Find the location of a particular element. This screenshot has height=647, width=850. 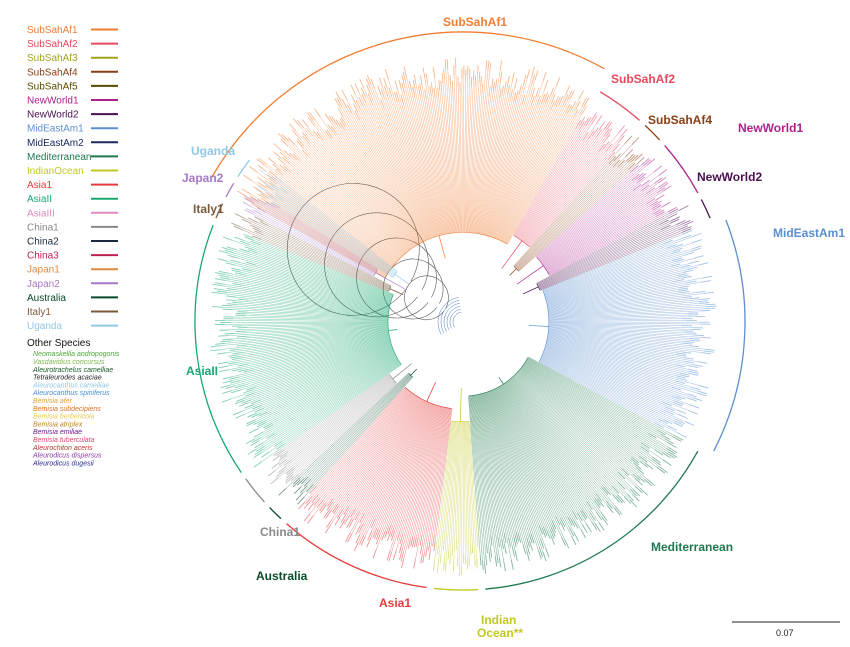

clade-label-asiaii: AsiaII is located at coordinates (202, 371).